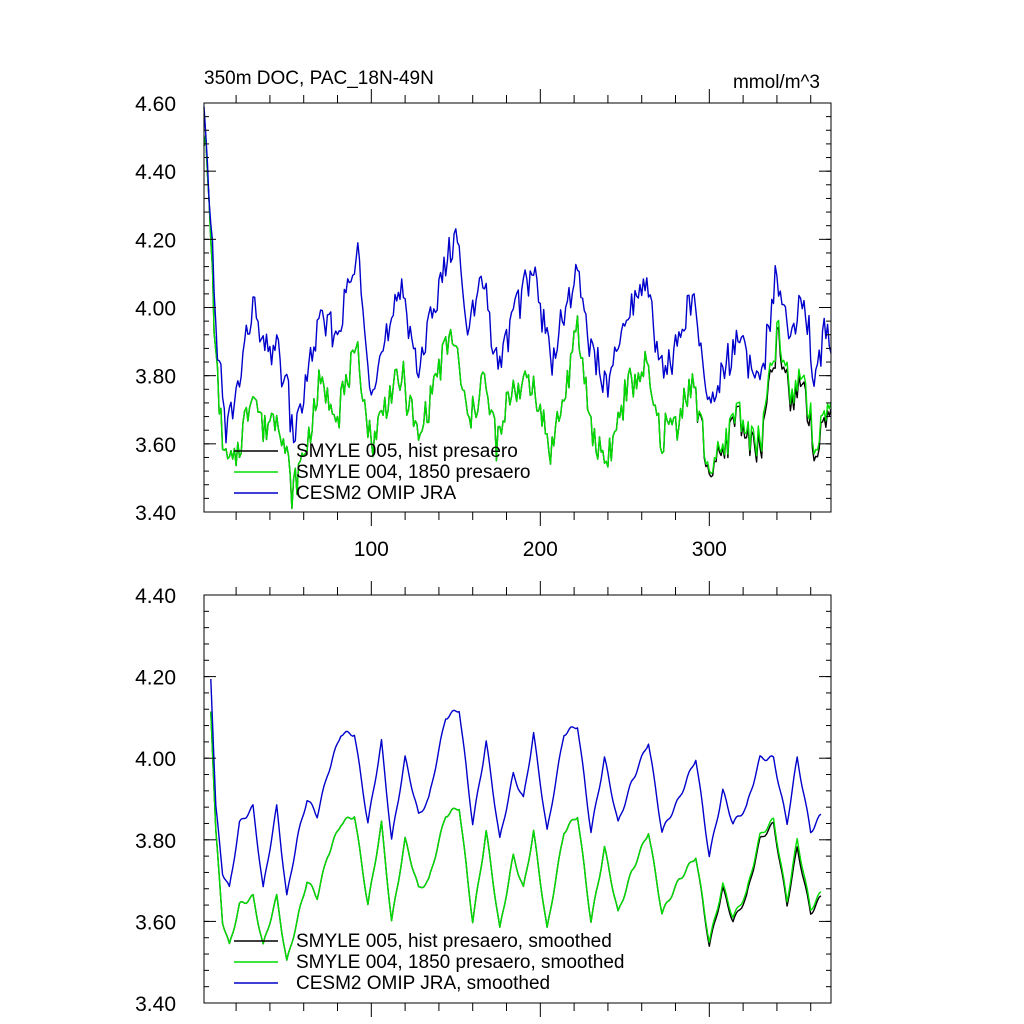 The width and height of the screenshot is (1024, 1024). Describe the element at coordinates (776, 82) in the screenshot. I see `top-panel-units: mmol/m^3` at that location.